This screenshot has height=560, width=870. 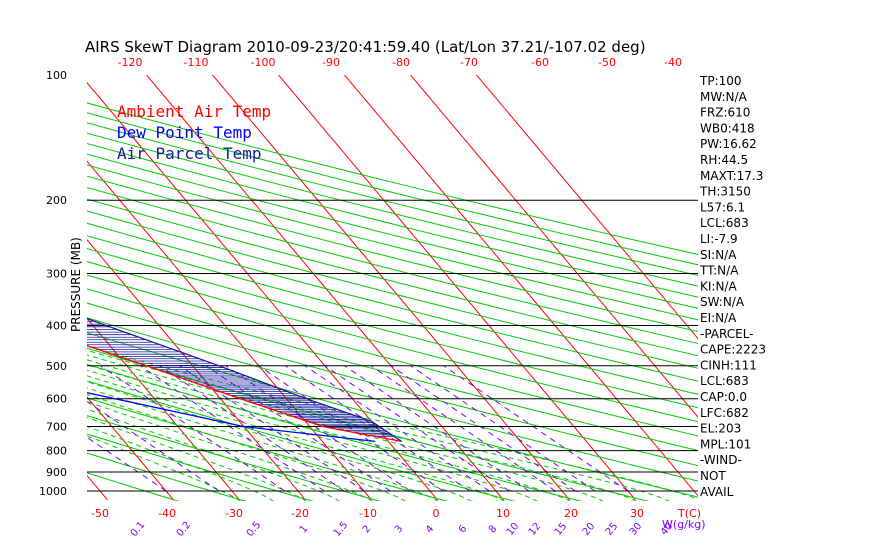 I want to click on top-temp-tick-label: -120, so click(x=130, y=62).